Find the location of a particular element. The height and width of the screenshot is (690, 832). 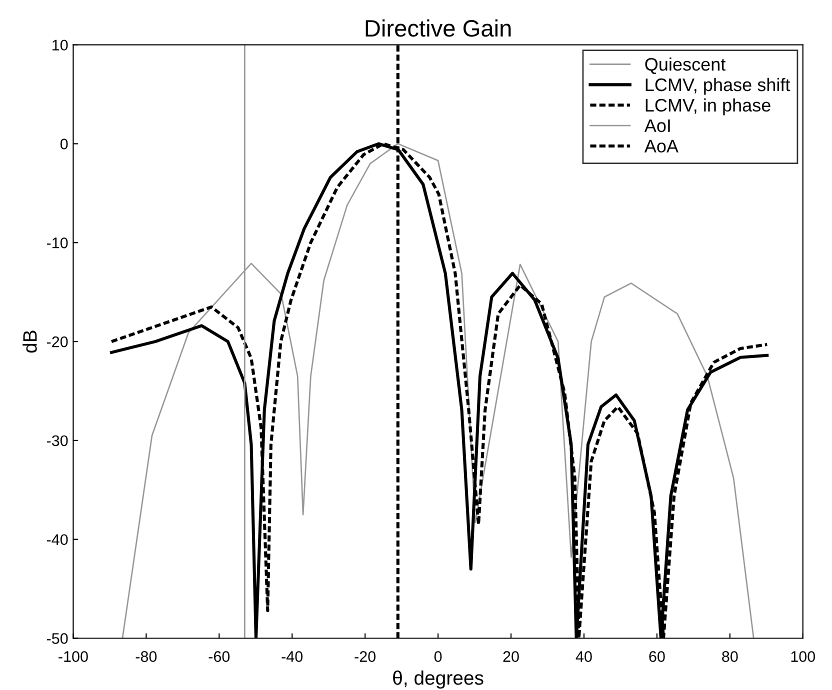

y-tick-label: 10 is located at coordinates (60, 45).